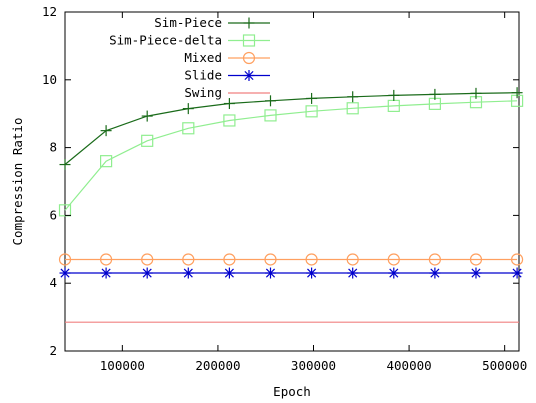  I want to click on legend-entry: Sim-Piece-delta, so click(189, 40).